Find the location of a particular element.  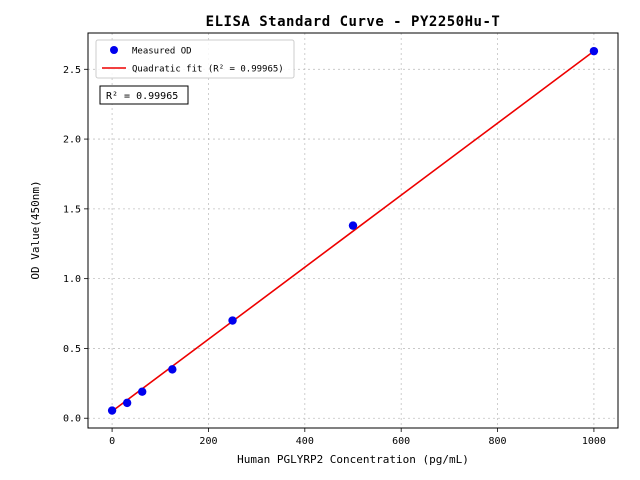

x-tick-label: 0 is located at coordinates (112, 441).